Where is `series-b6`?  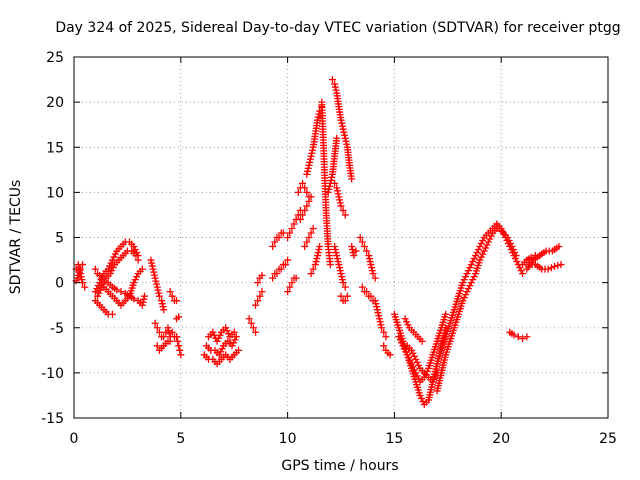
series-b6 is located at coordinates (98, 273).